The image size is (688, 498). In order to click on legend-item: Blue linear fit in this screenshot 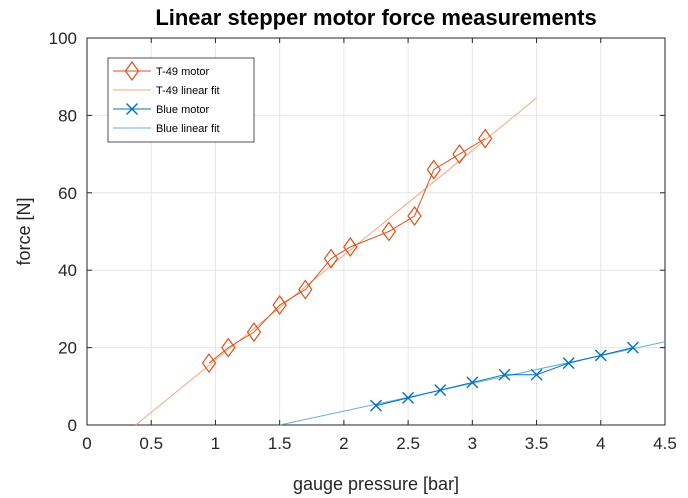, I will do `click(166, 129)`.